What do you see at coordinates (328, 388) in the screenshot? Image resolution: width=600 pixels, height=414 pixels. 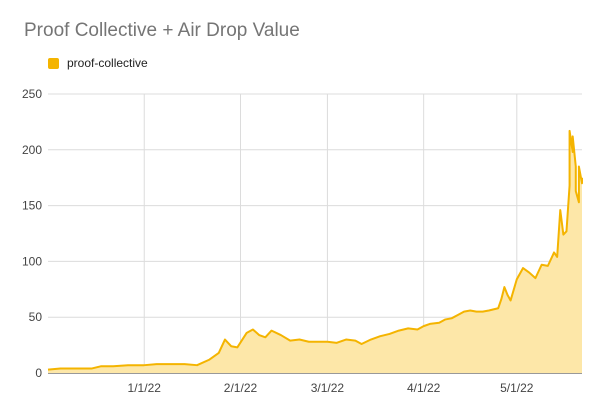 I see `x-tick-label: 3/1/22` at bounding box center [328, 388].